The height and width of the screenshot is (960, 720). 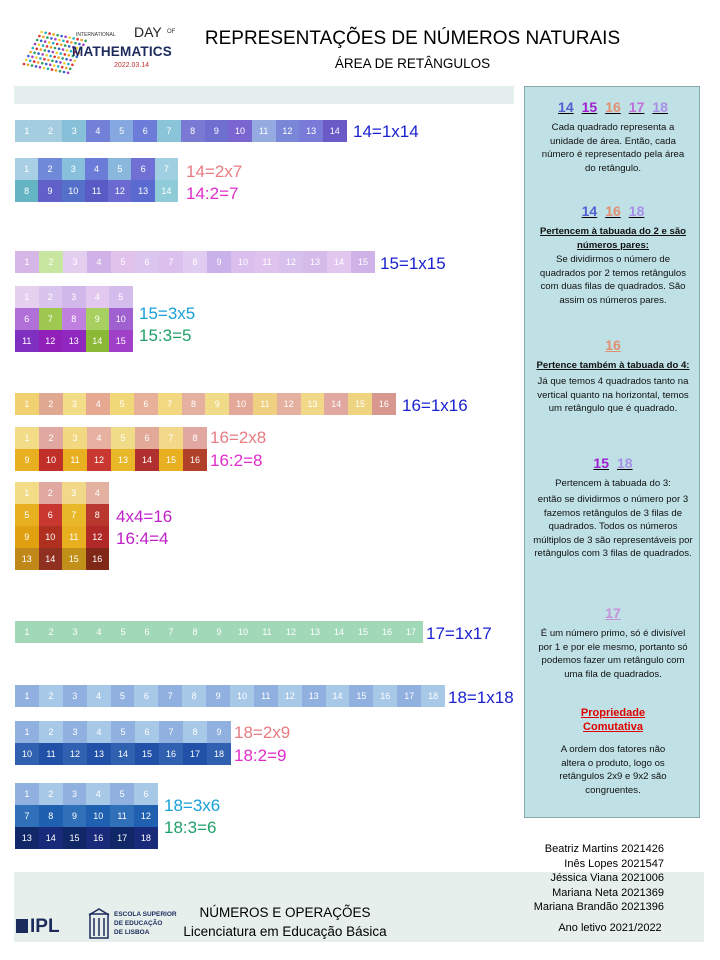 What do you see at coordinates (610, 928) in the screenshot?
I see `school-year: Ano letivo 2021/2022` at bounding box center [610, 928].